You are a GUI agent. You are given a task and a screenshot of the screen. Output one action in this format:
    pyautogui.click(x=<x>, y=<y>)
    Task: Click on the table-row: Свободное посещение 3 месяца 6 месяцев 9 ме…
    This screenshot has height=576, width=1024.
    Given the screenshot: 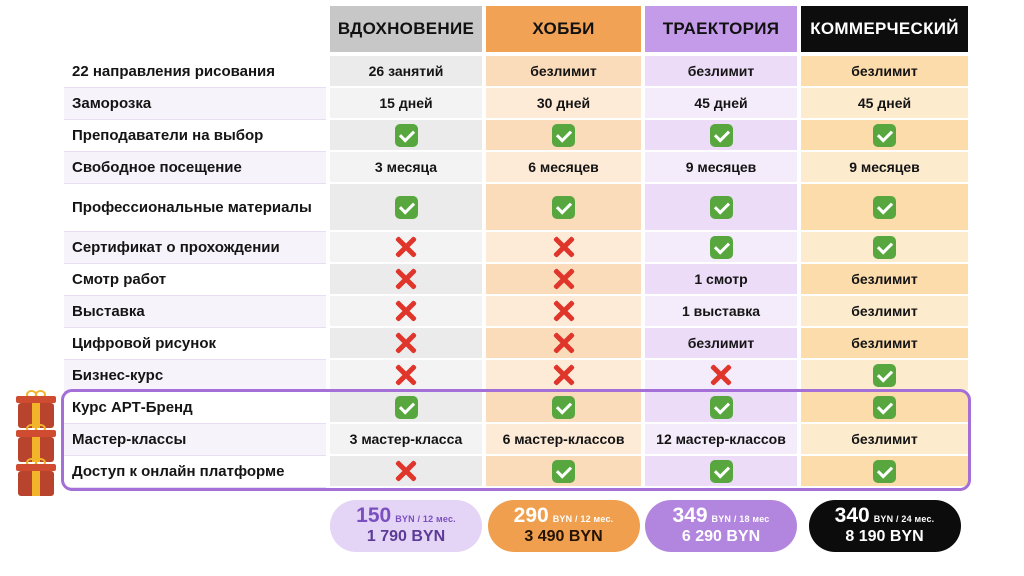 What is the action you would take?
    pyautogui.click(x=516, y=168)
    